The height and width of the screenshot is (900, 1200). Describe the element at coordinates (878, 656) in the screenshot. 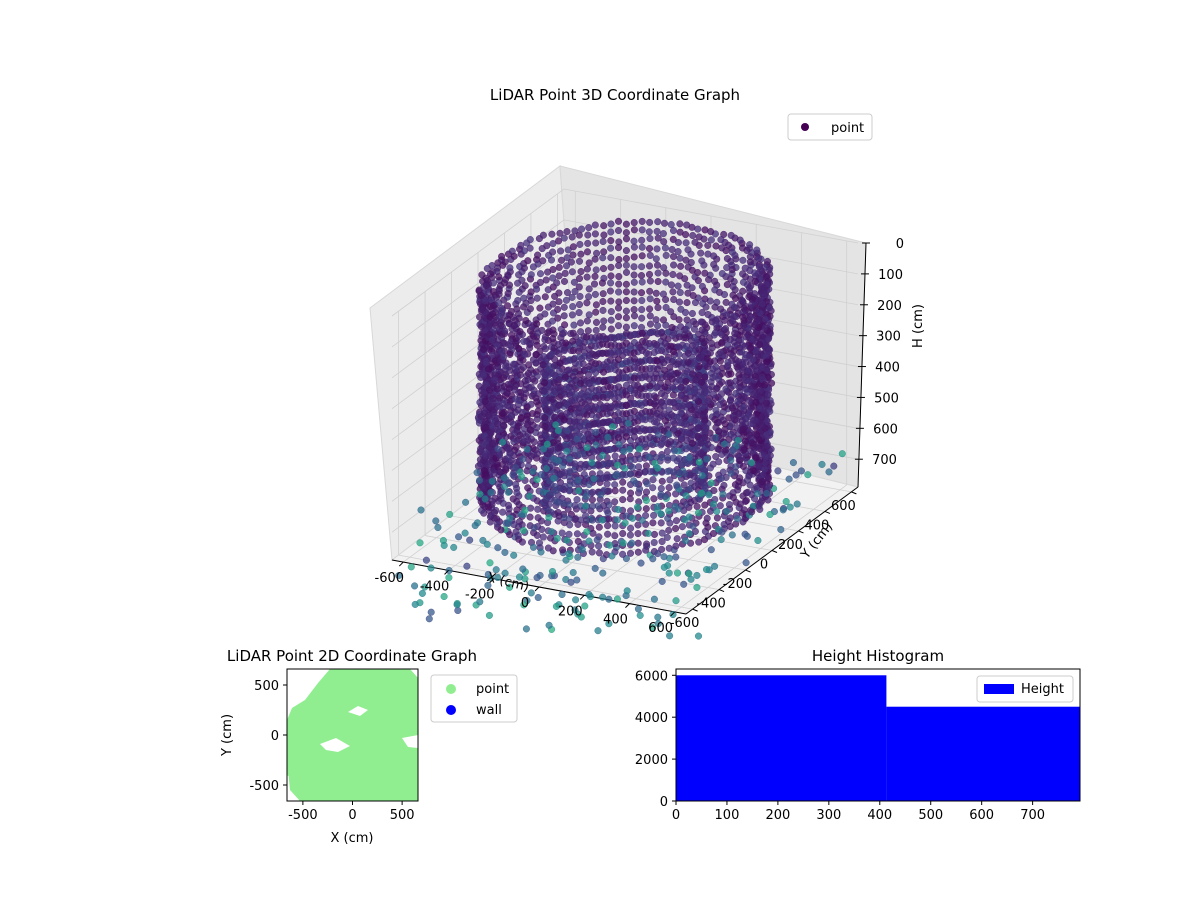

I see `chart-hist-title: Height Histogram` at that location.